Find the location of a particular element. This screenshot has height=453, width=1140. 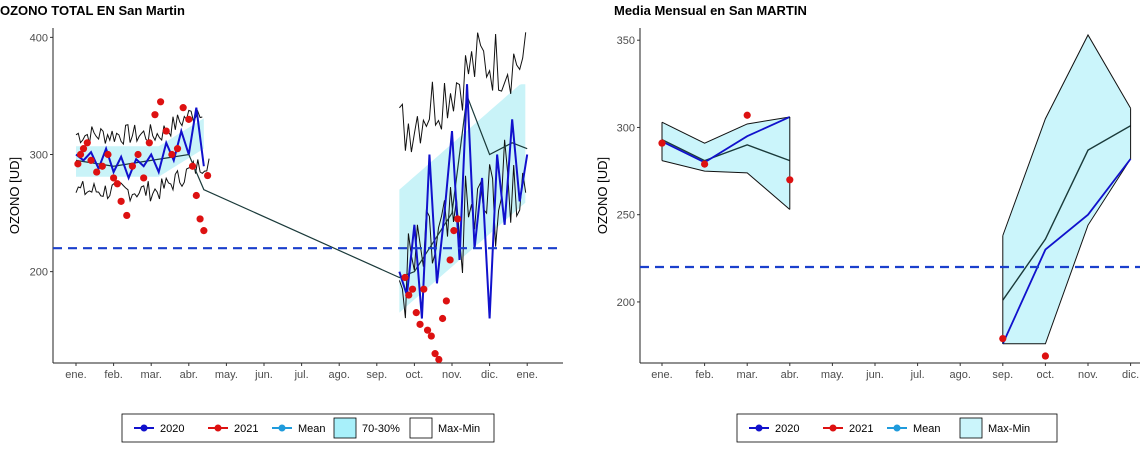

x-tick-label: sep. is located at coordinates (1002, 375).